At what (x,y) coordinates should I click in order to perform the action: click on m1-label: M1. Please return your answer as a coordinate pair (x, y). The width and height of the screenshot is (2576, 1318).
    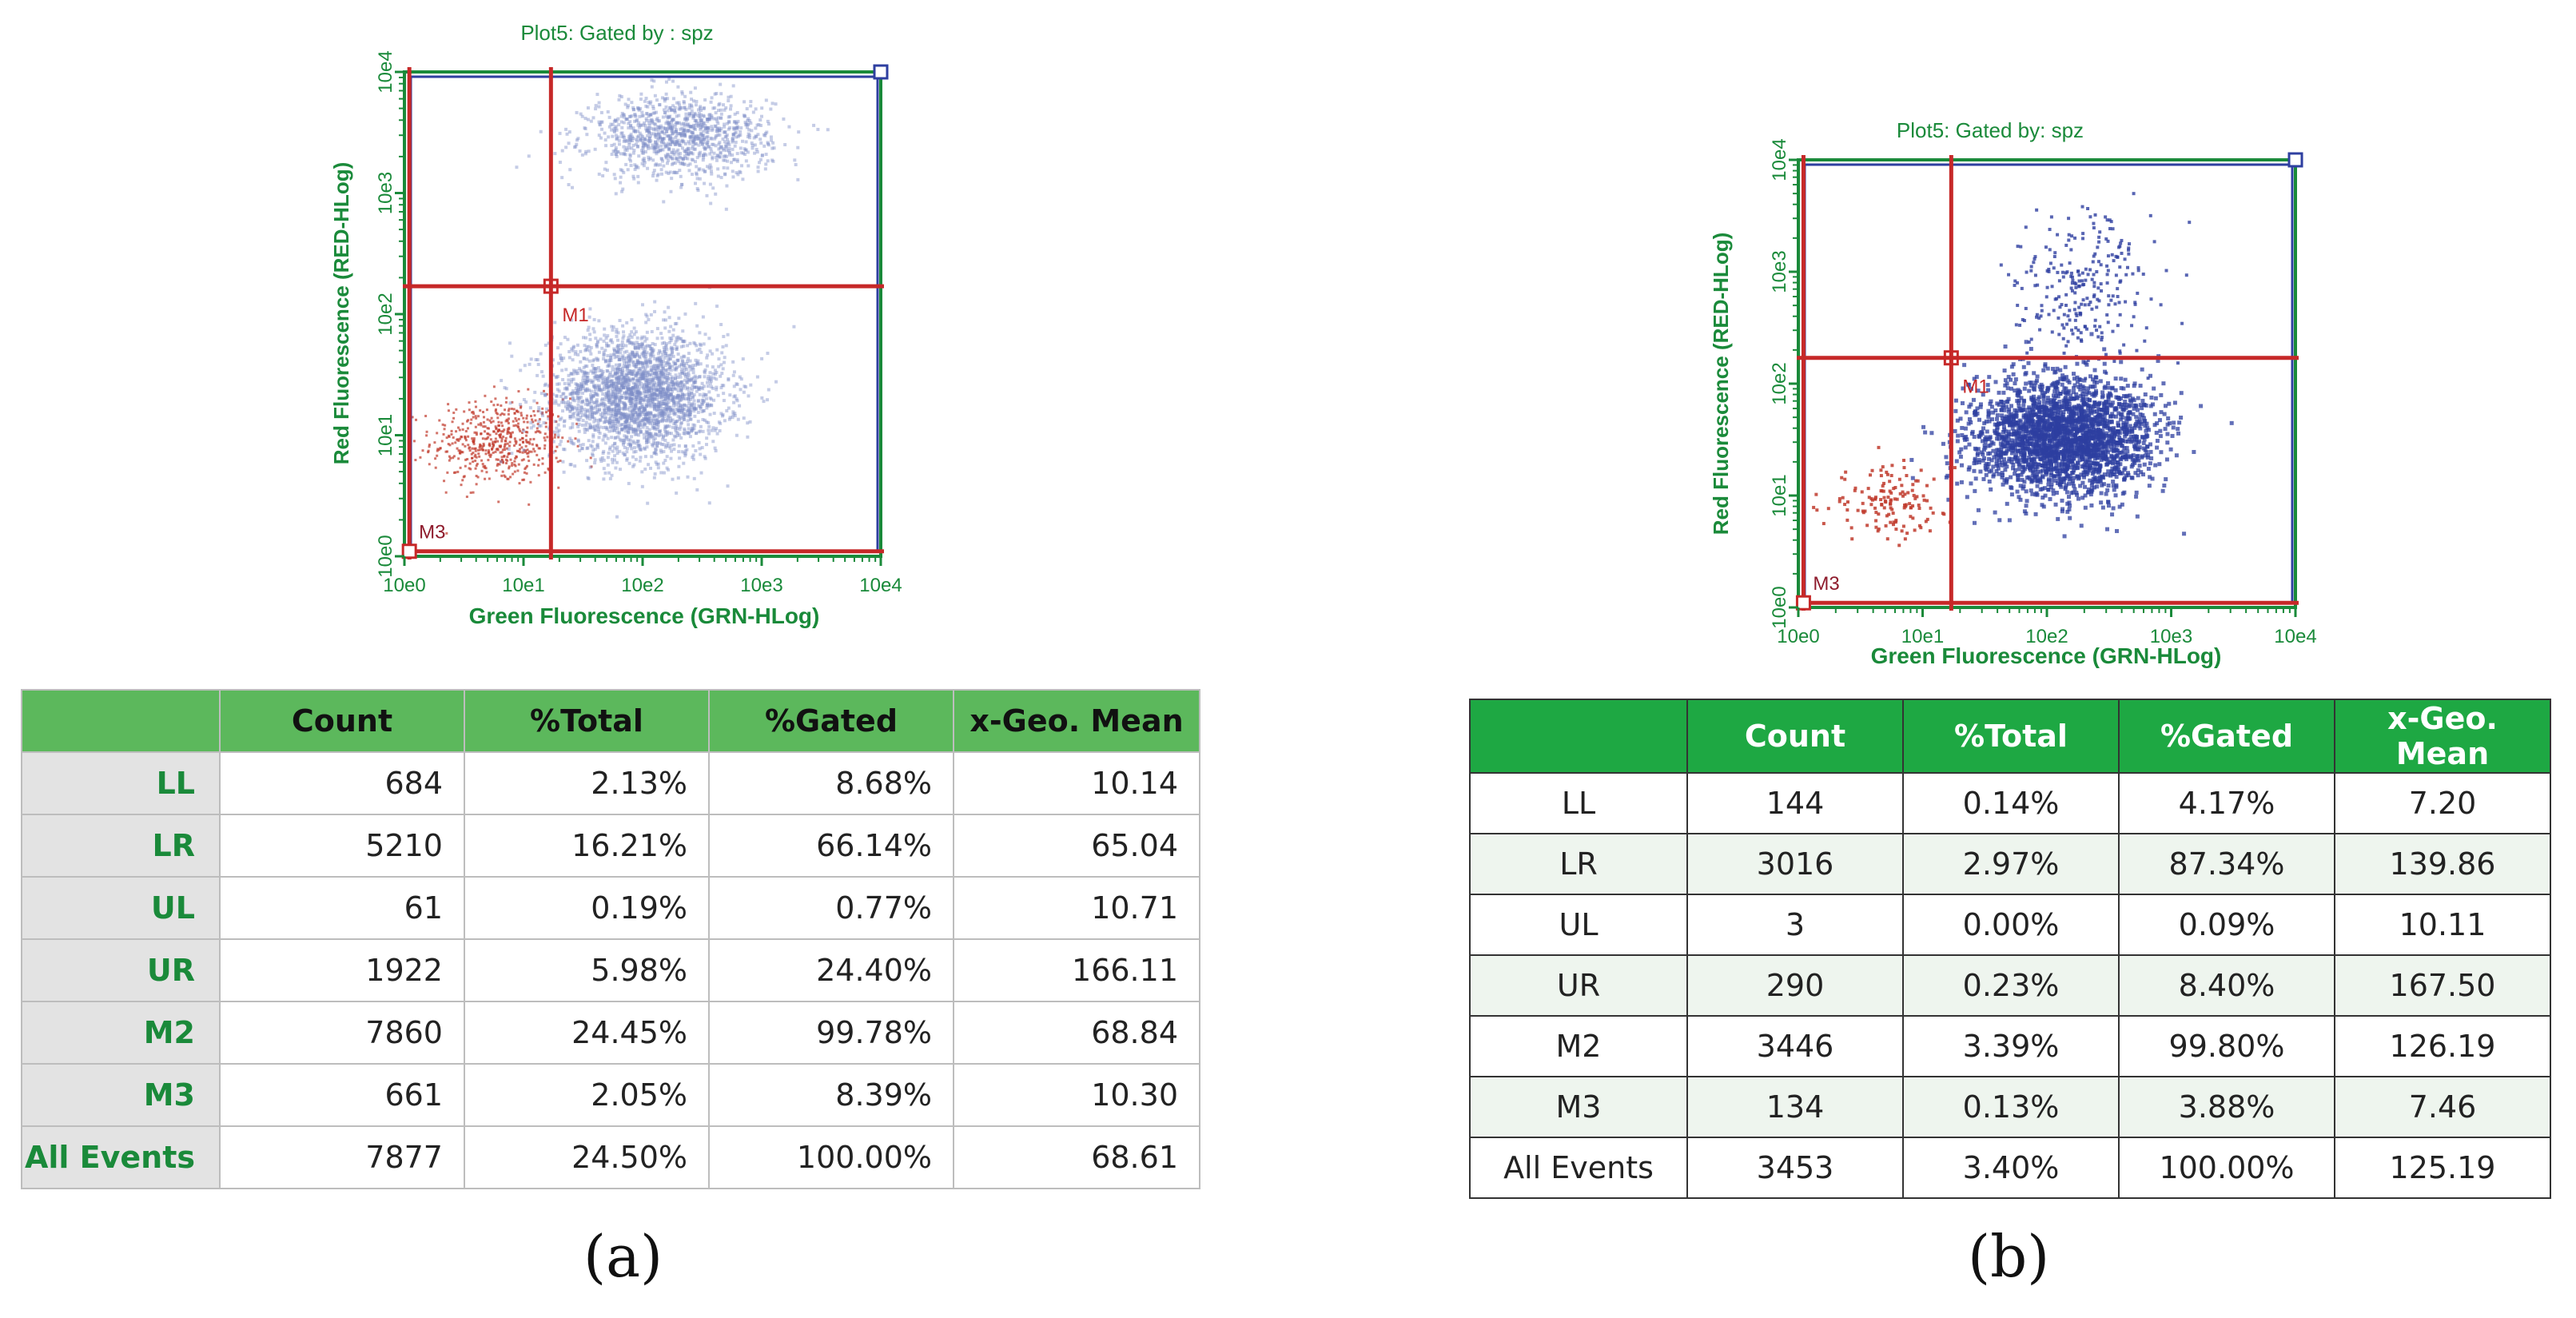
    Looking at the image, I should click on (575, 316).